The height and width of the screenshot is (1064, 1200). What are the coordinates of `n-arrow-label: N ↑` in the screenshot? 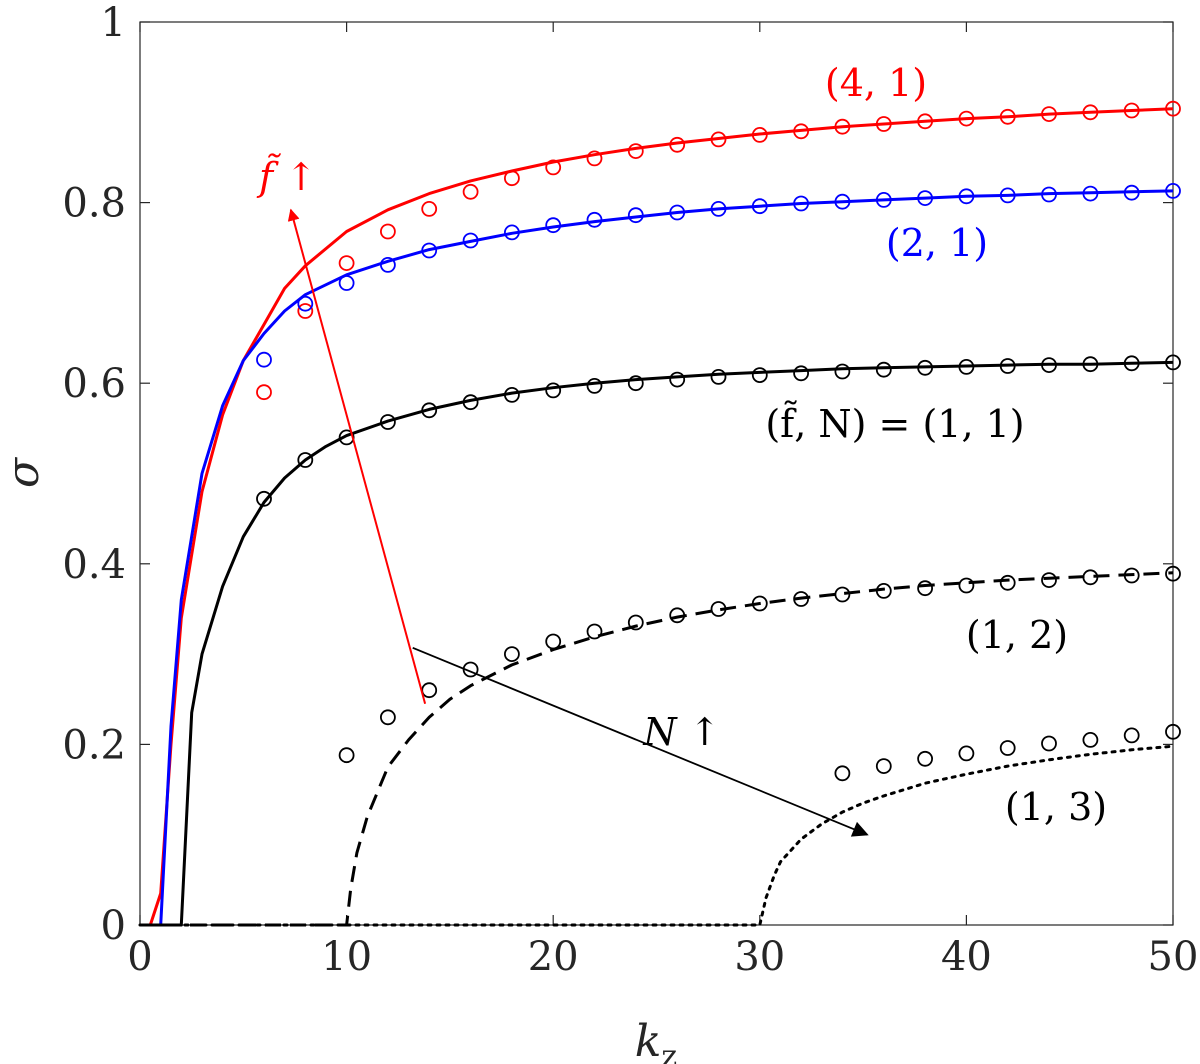 It's located at (681, 732).